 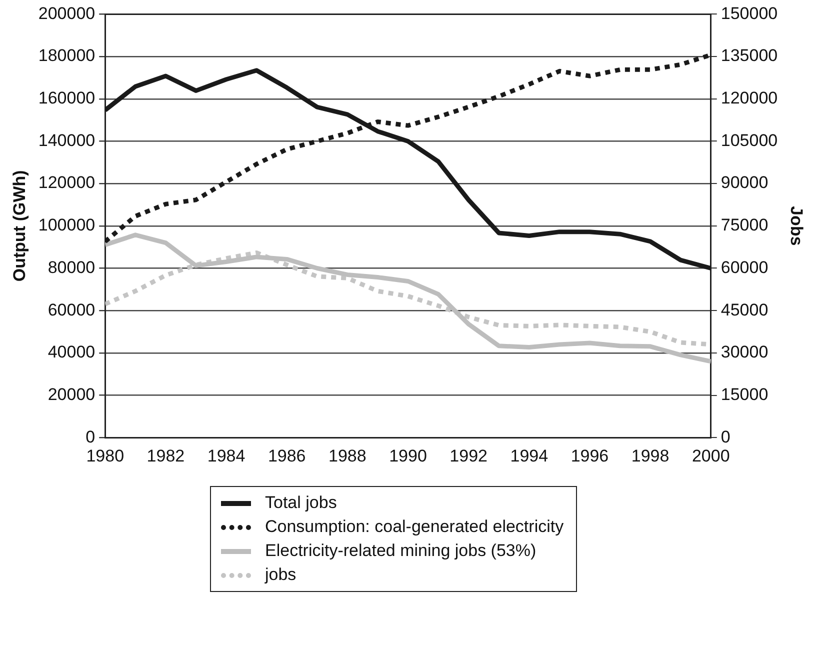 I want to click on y-tick-label: 40000, so click(x=72, y=352).